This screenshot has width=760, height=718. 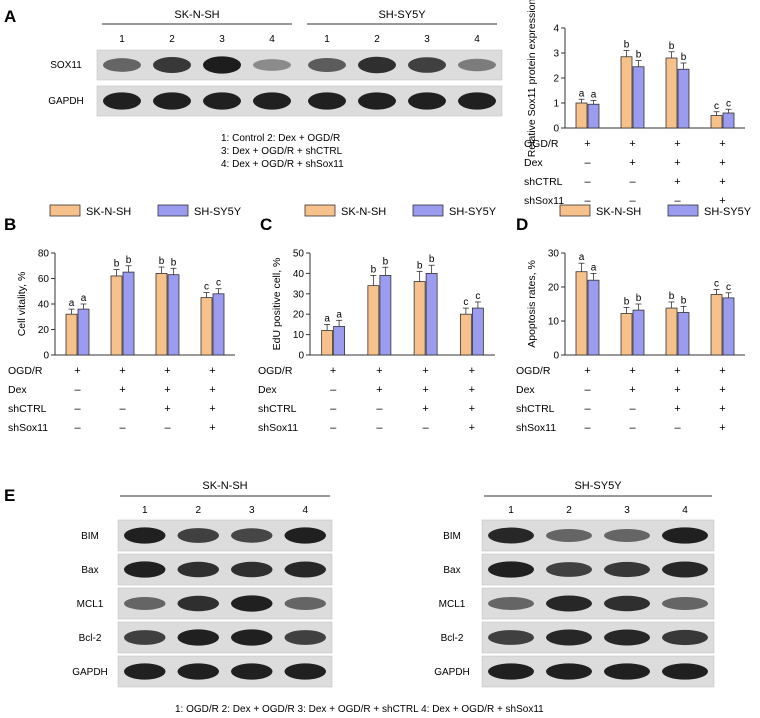 I want to click on significance-letter: a, so click(x=582, y=93).